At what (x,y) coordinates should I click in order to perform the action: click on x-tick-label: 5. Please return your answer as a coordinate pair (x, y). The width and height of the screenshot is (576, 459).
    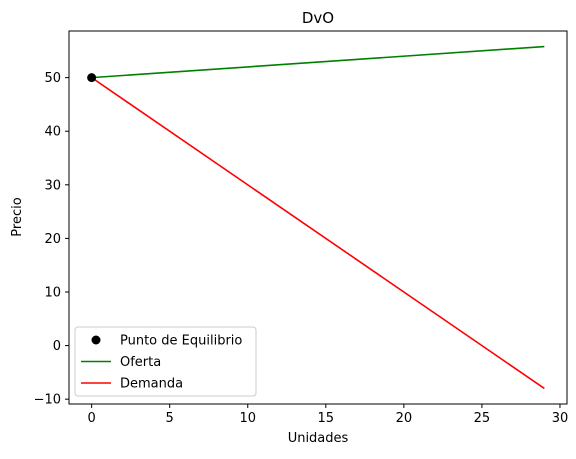
    Looking at the image, I should click on (170, 418).